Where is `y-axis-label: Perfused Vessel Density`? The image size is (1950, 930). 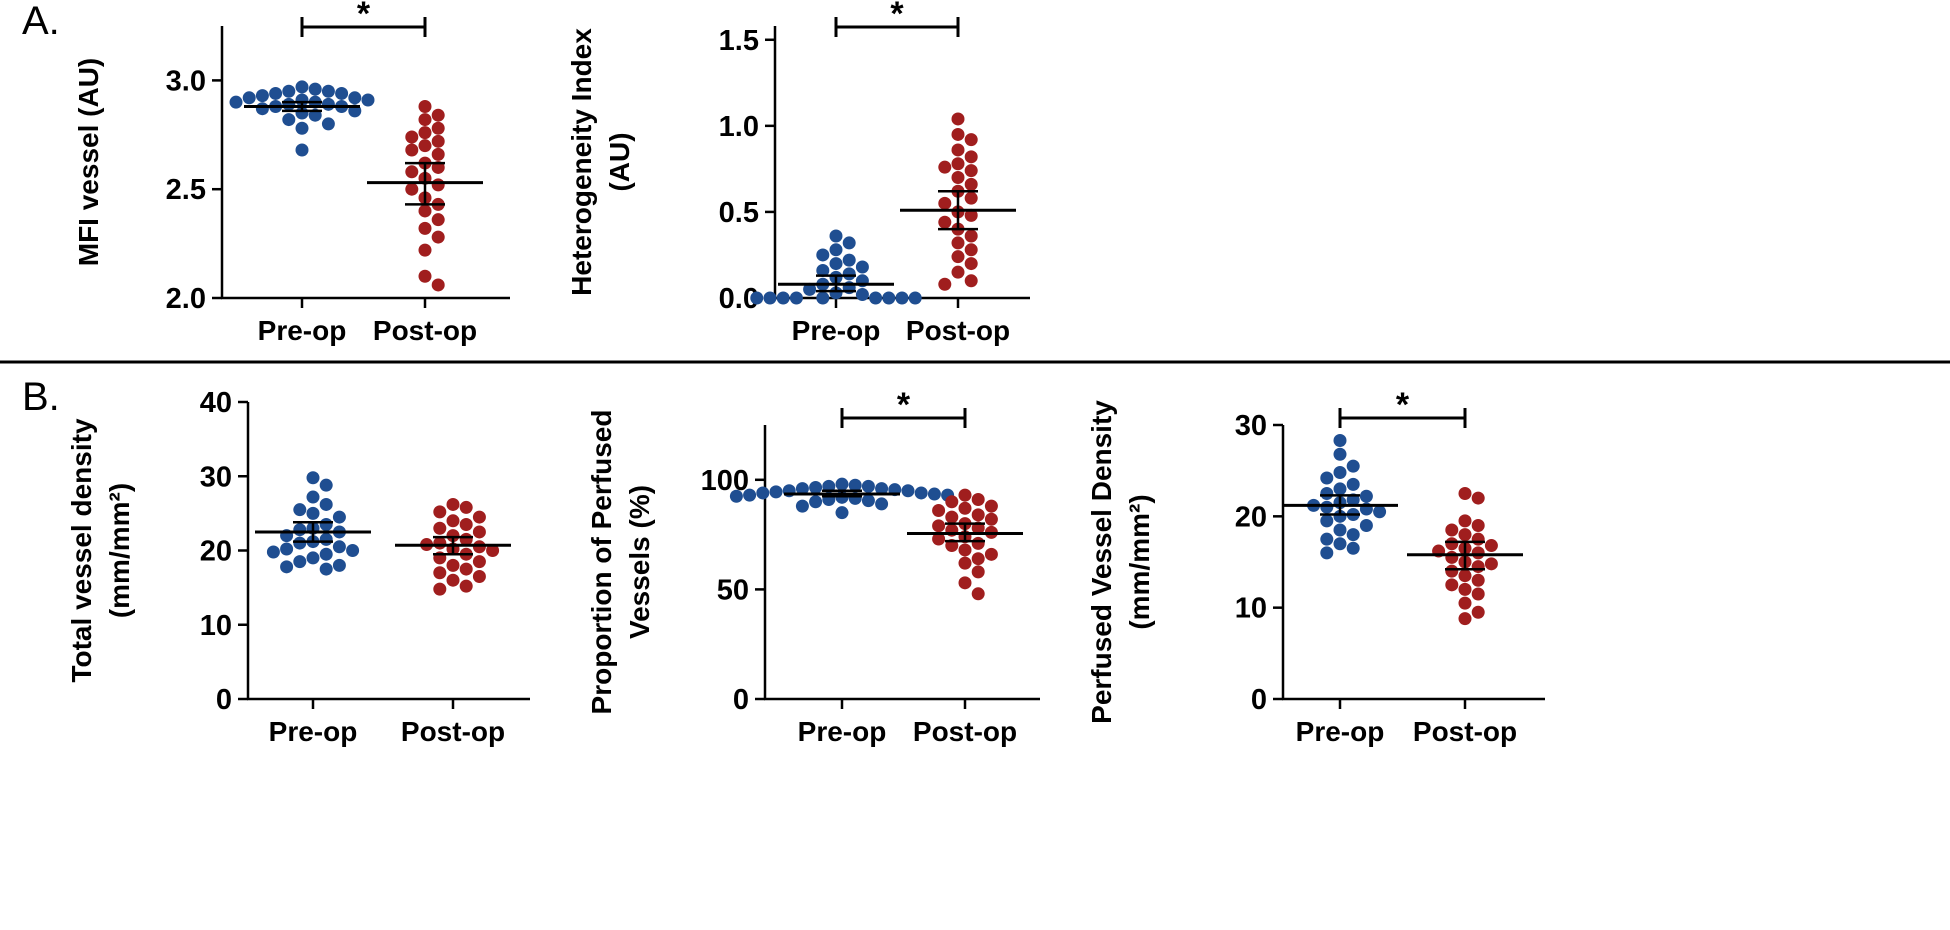 y-axis-label: Perfused Vessel Density is located at coordinates (1101, 562).